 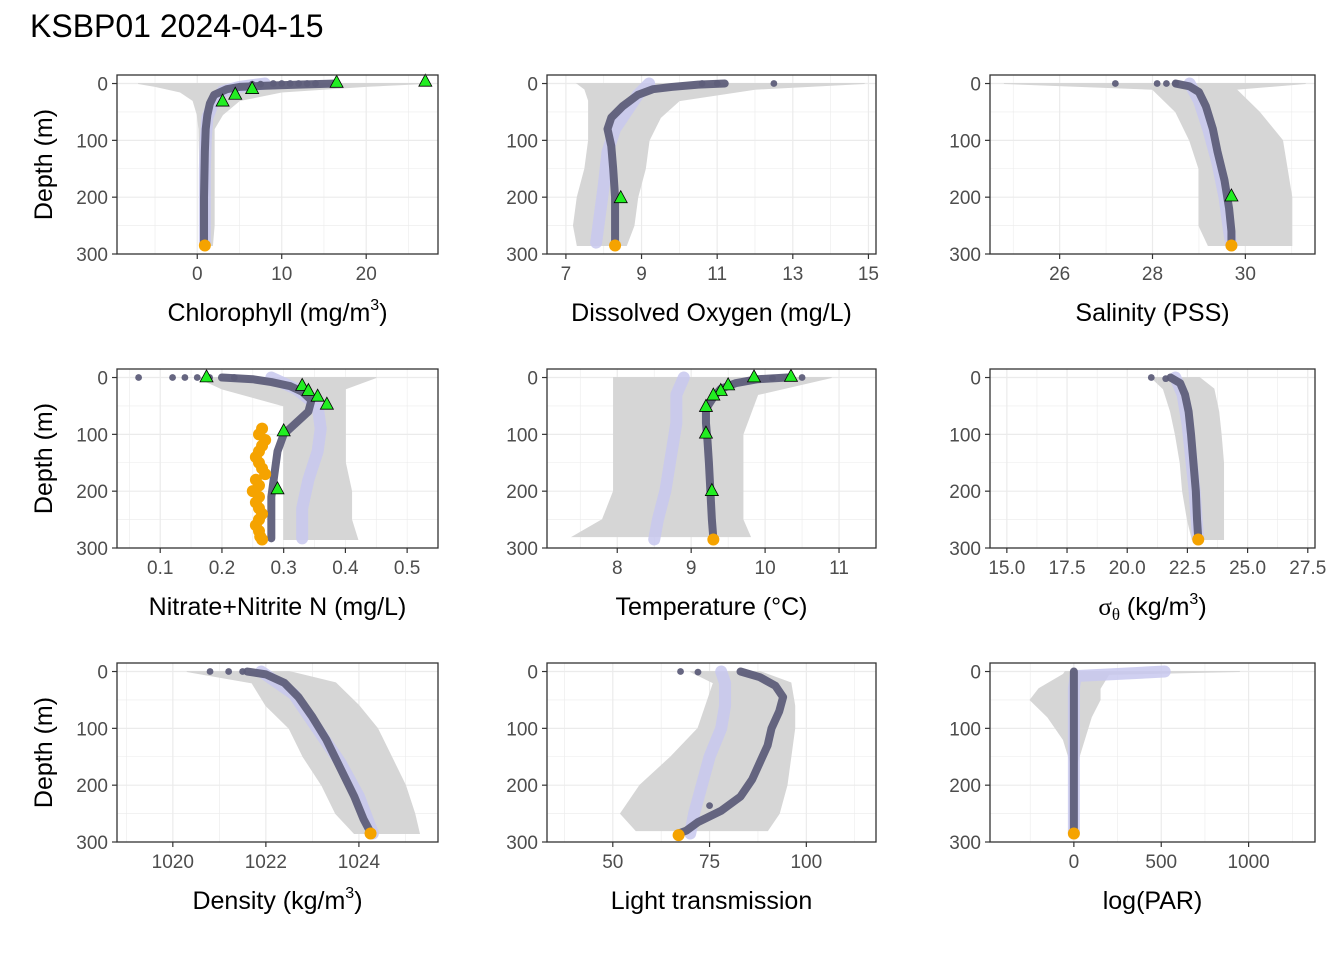 I want to click on panel-background, so click(x=1152, y=458).